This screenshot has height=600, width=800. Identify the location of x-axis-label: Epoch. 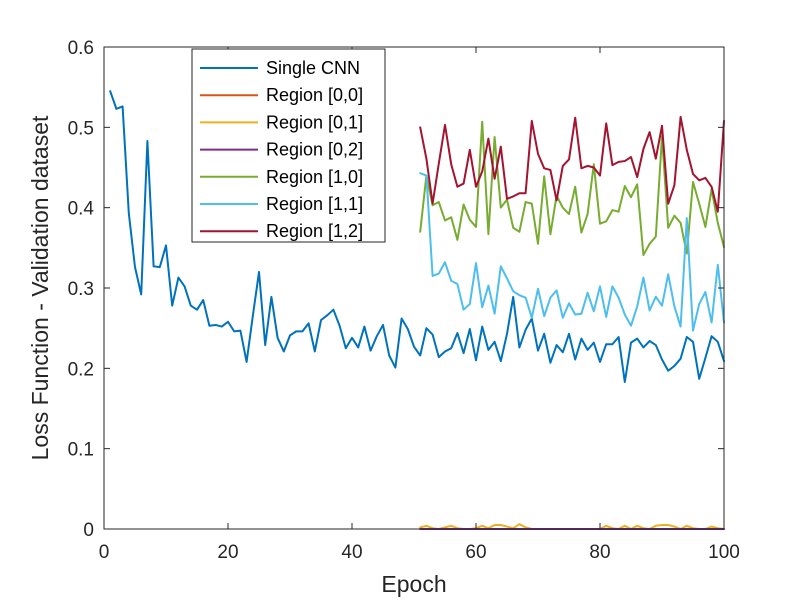
(413, 584).